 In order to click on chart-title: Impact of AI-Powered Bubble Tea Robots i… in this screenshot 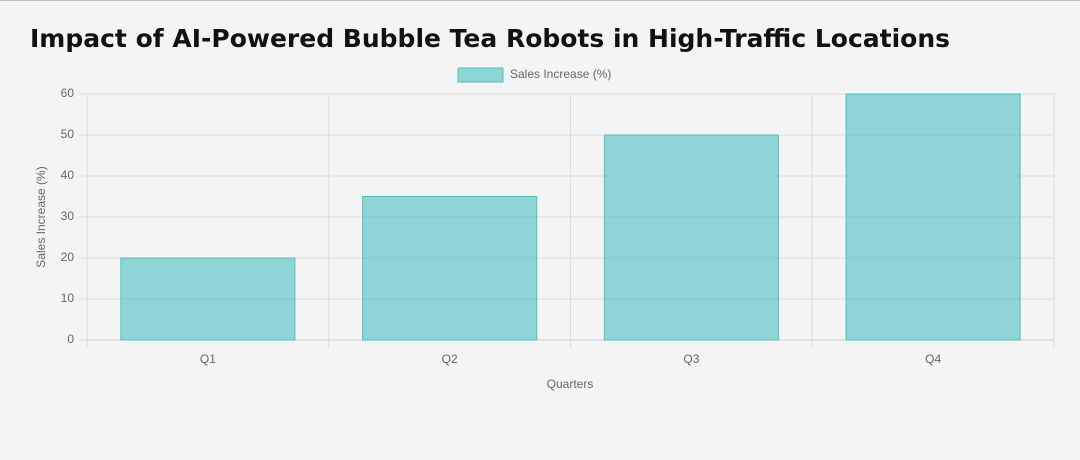, I will do `click(490, 38)`.